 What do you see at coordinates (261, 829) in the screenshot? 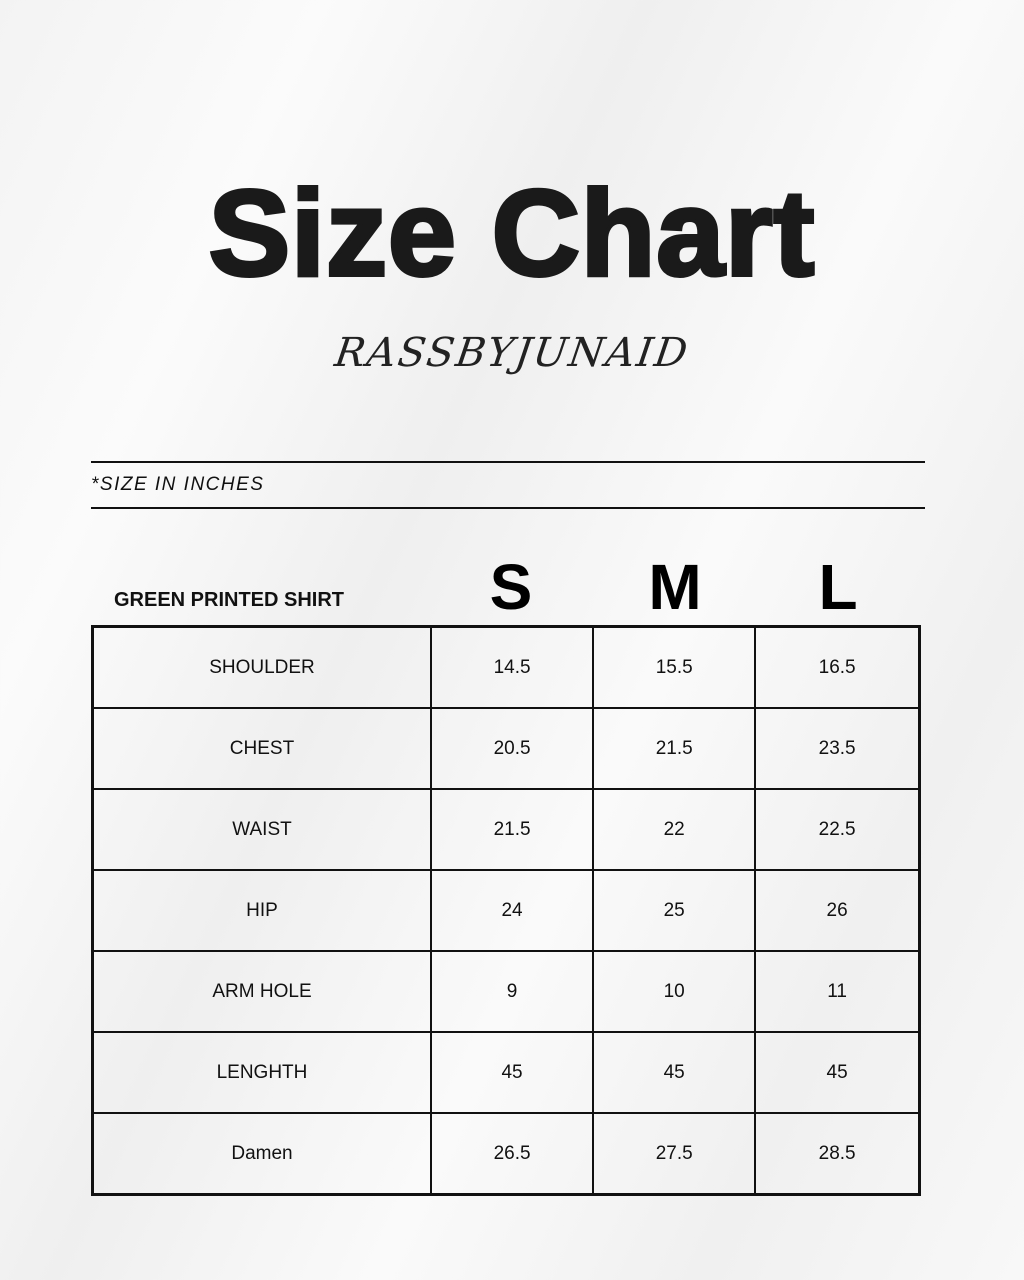
I see `measurement-label: WAIST` at bounding box center [261, 829].